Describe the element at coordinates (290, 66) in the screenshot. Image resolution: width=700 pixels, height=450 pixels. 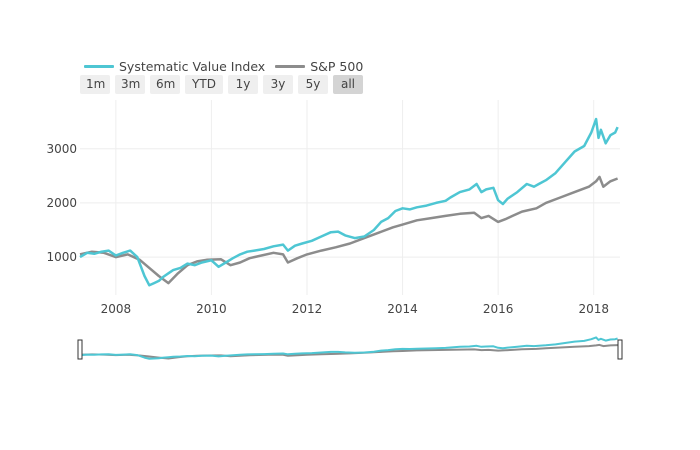
I see `legend-swatch-sp500` at that location.